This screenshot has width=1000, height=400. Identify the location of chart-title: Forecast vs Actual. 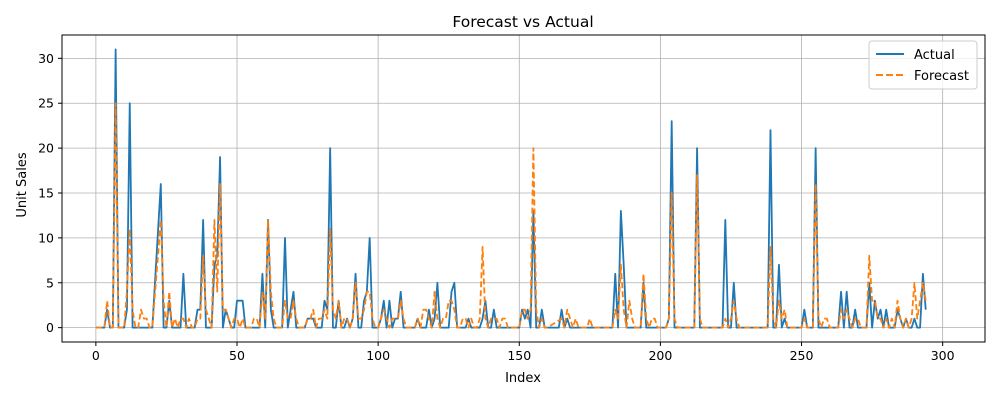
(522, 22).